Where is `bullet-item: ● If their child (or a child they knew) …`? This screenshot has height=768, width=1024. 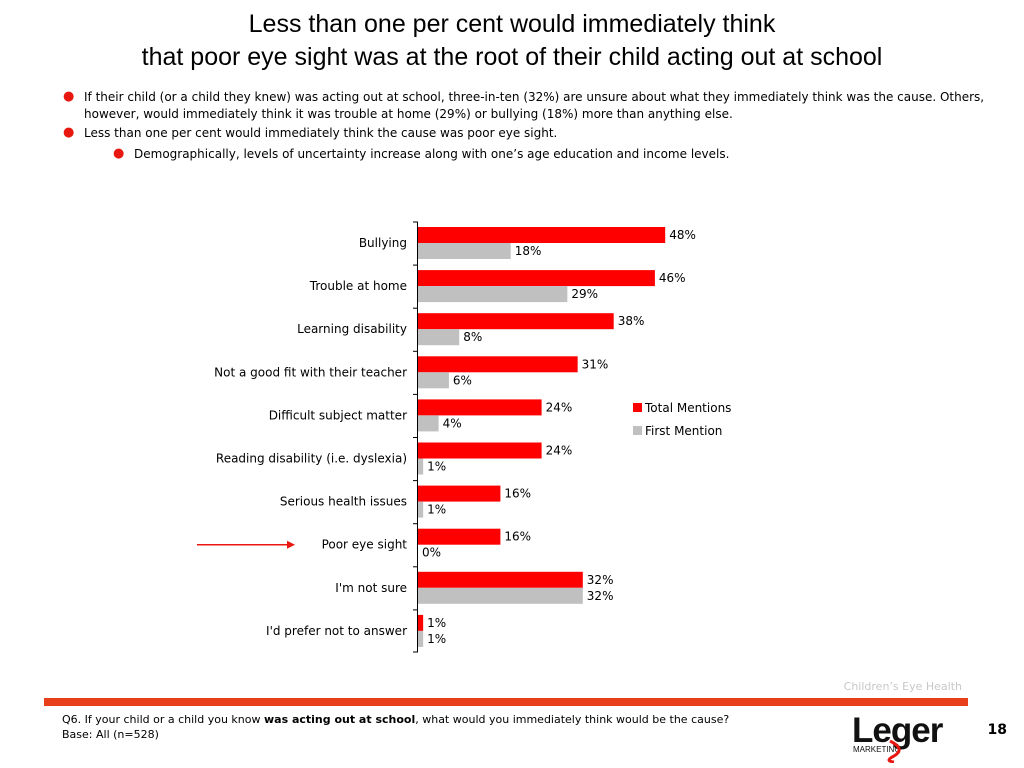
bullet-item: ● If their child (or a child they knew) … is located at coordinates (534, 106).